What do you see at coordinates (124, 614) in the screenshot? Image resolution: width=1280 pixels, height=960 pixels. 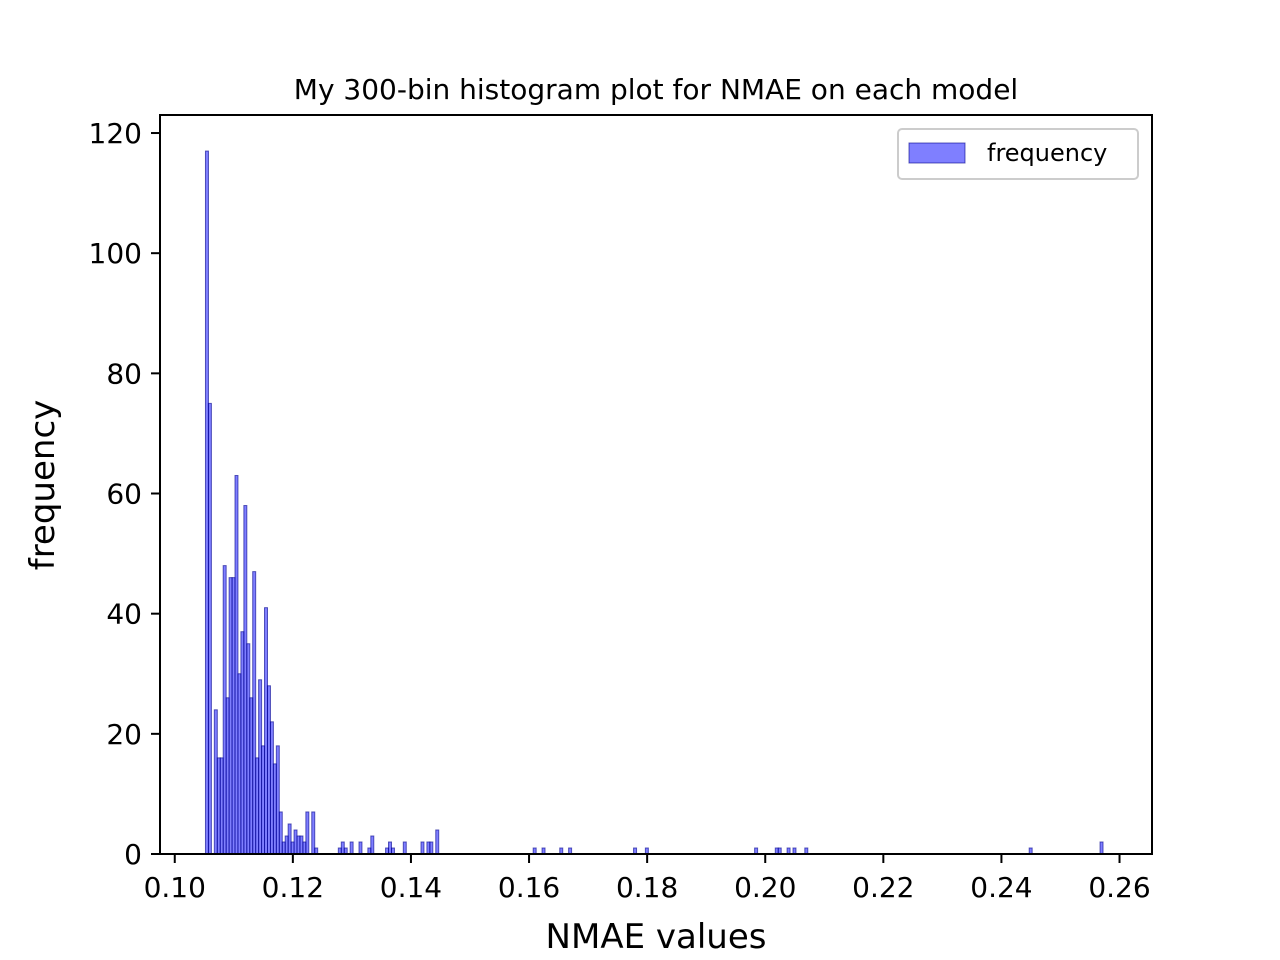 I see `y-tick-label: 40` at bounding box center [124, 614].